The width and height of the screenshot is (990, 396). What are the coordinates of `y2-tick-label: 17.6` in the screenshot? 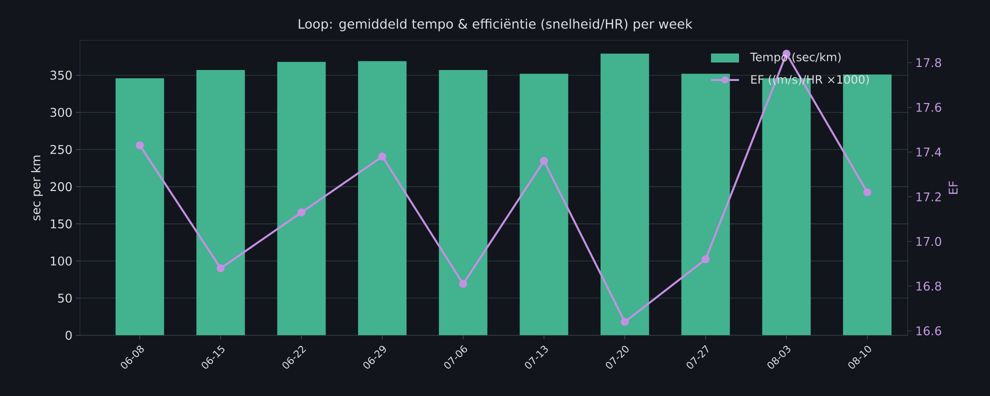 It's located at (929, 107).